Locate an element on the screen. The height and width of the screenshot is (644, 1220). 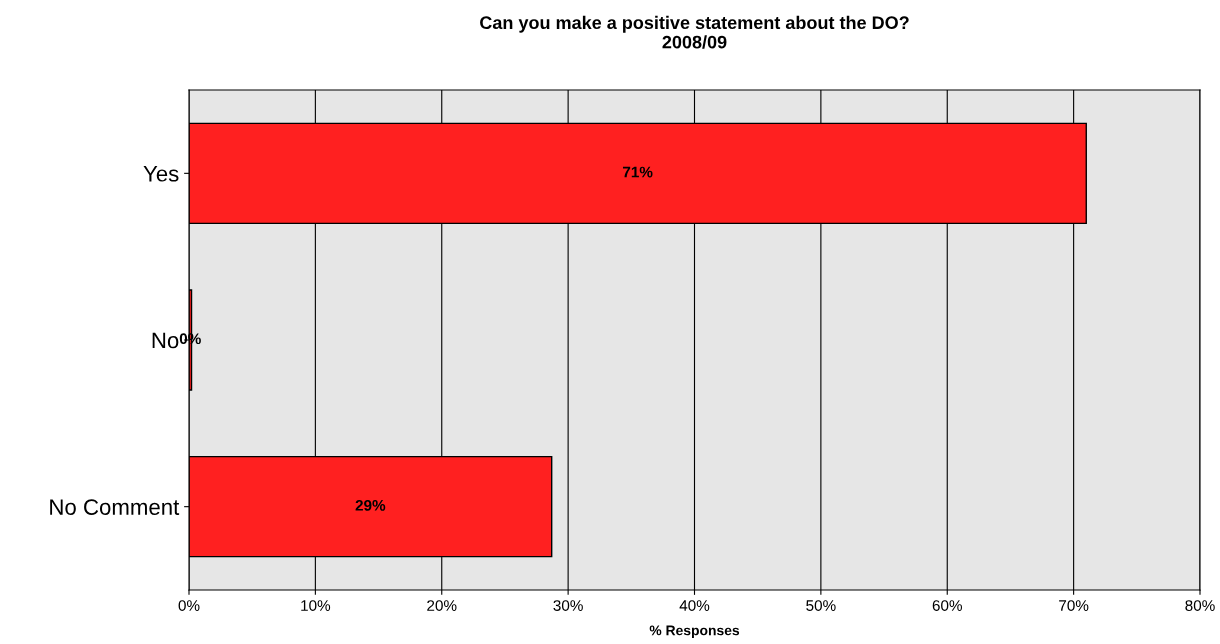
x-tick-label: 70% is located at coordinates (1074, 605).